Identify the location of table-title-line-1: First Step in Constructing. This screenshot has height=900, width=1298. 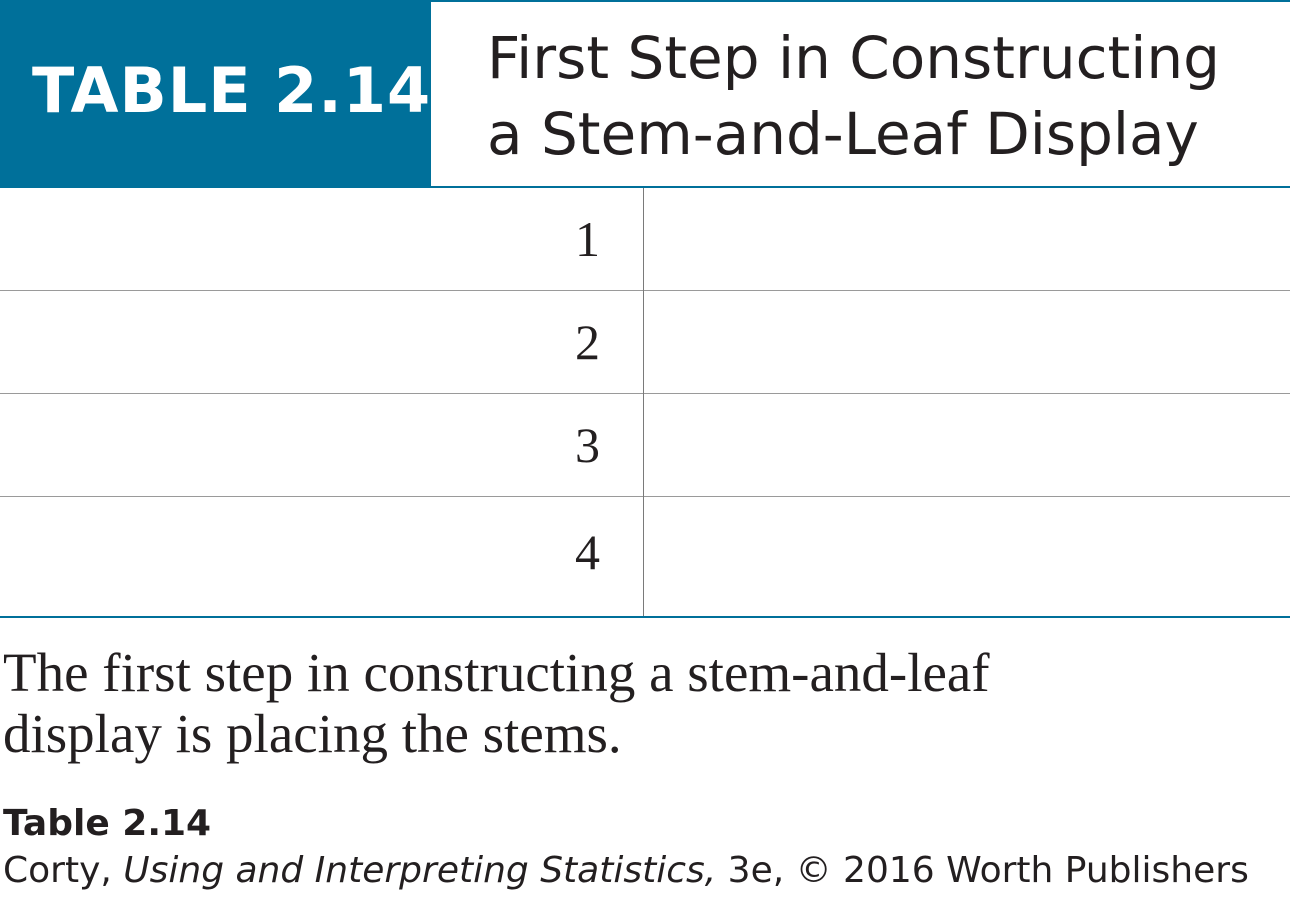
(853, 58).